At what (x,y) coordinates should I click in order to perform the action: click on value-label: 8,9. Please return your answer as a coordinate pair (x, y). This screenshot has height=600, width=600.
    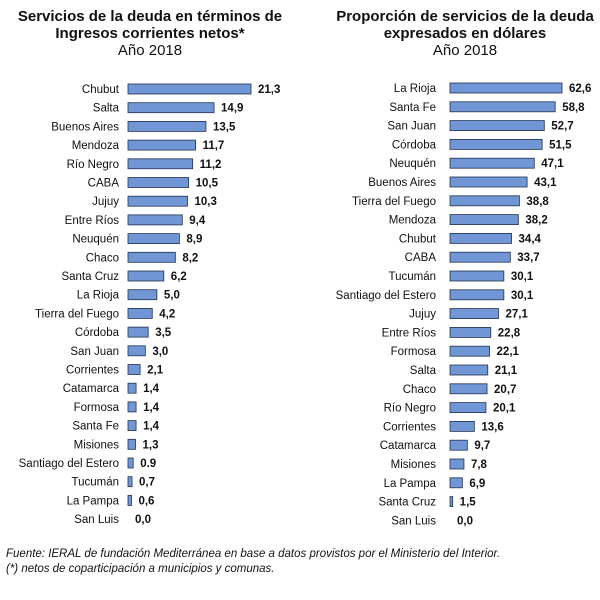
    Looking at the image, I should click on (194, 240).